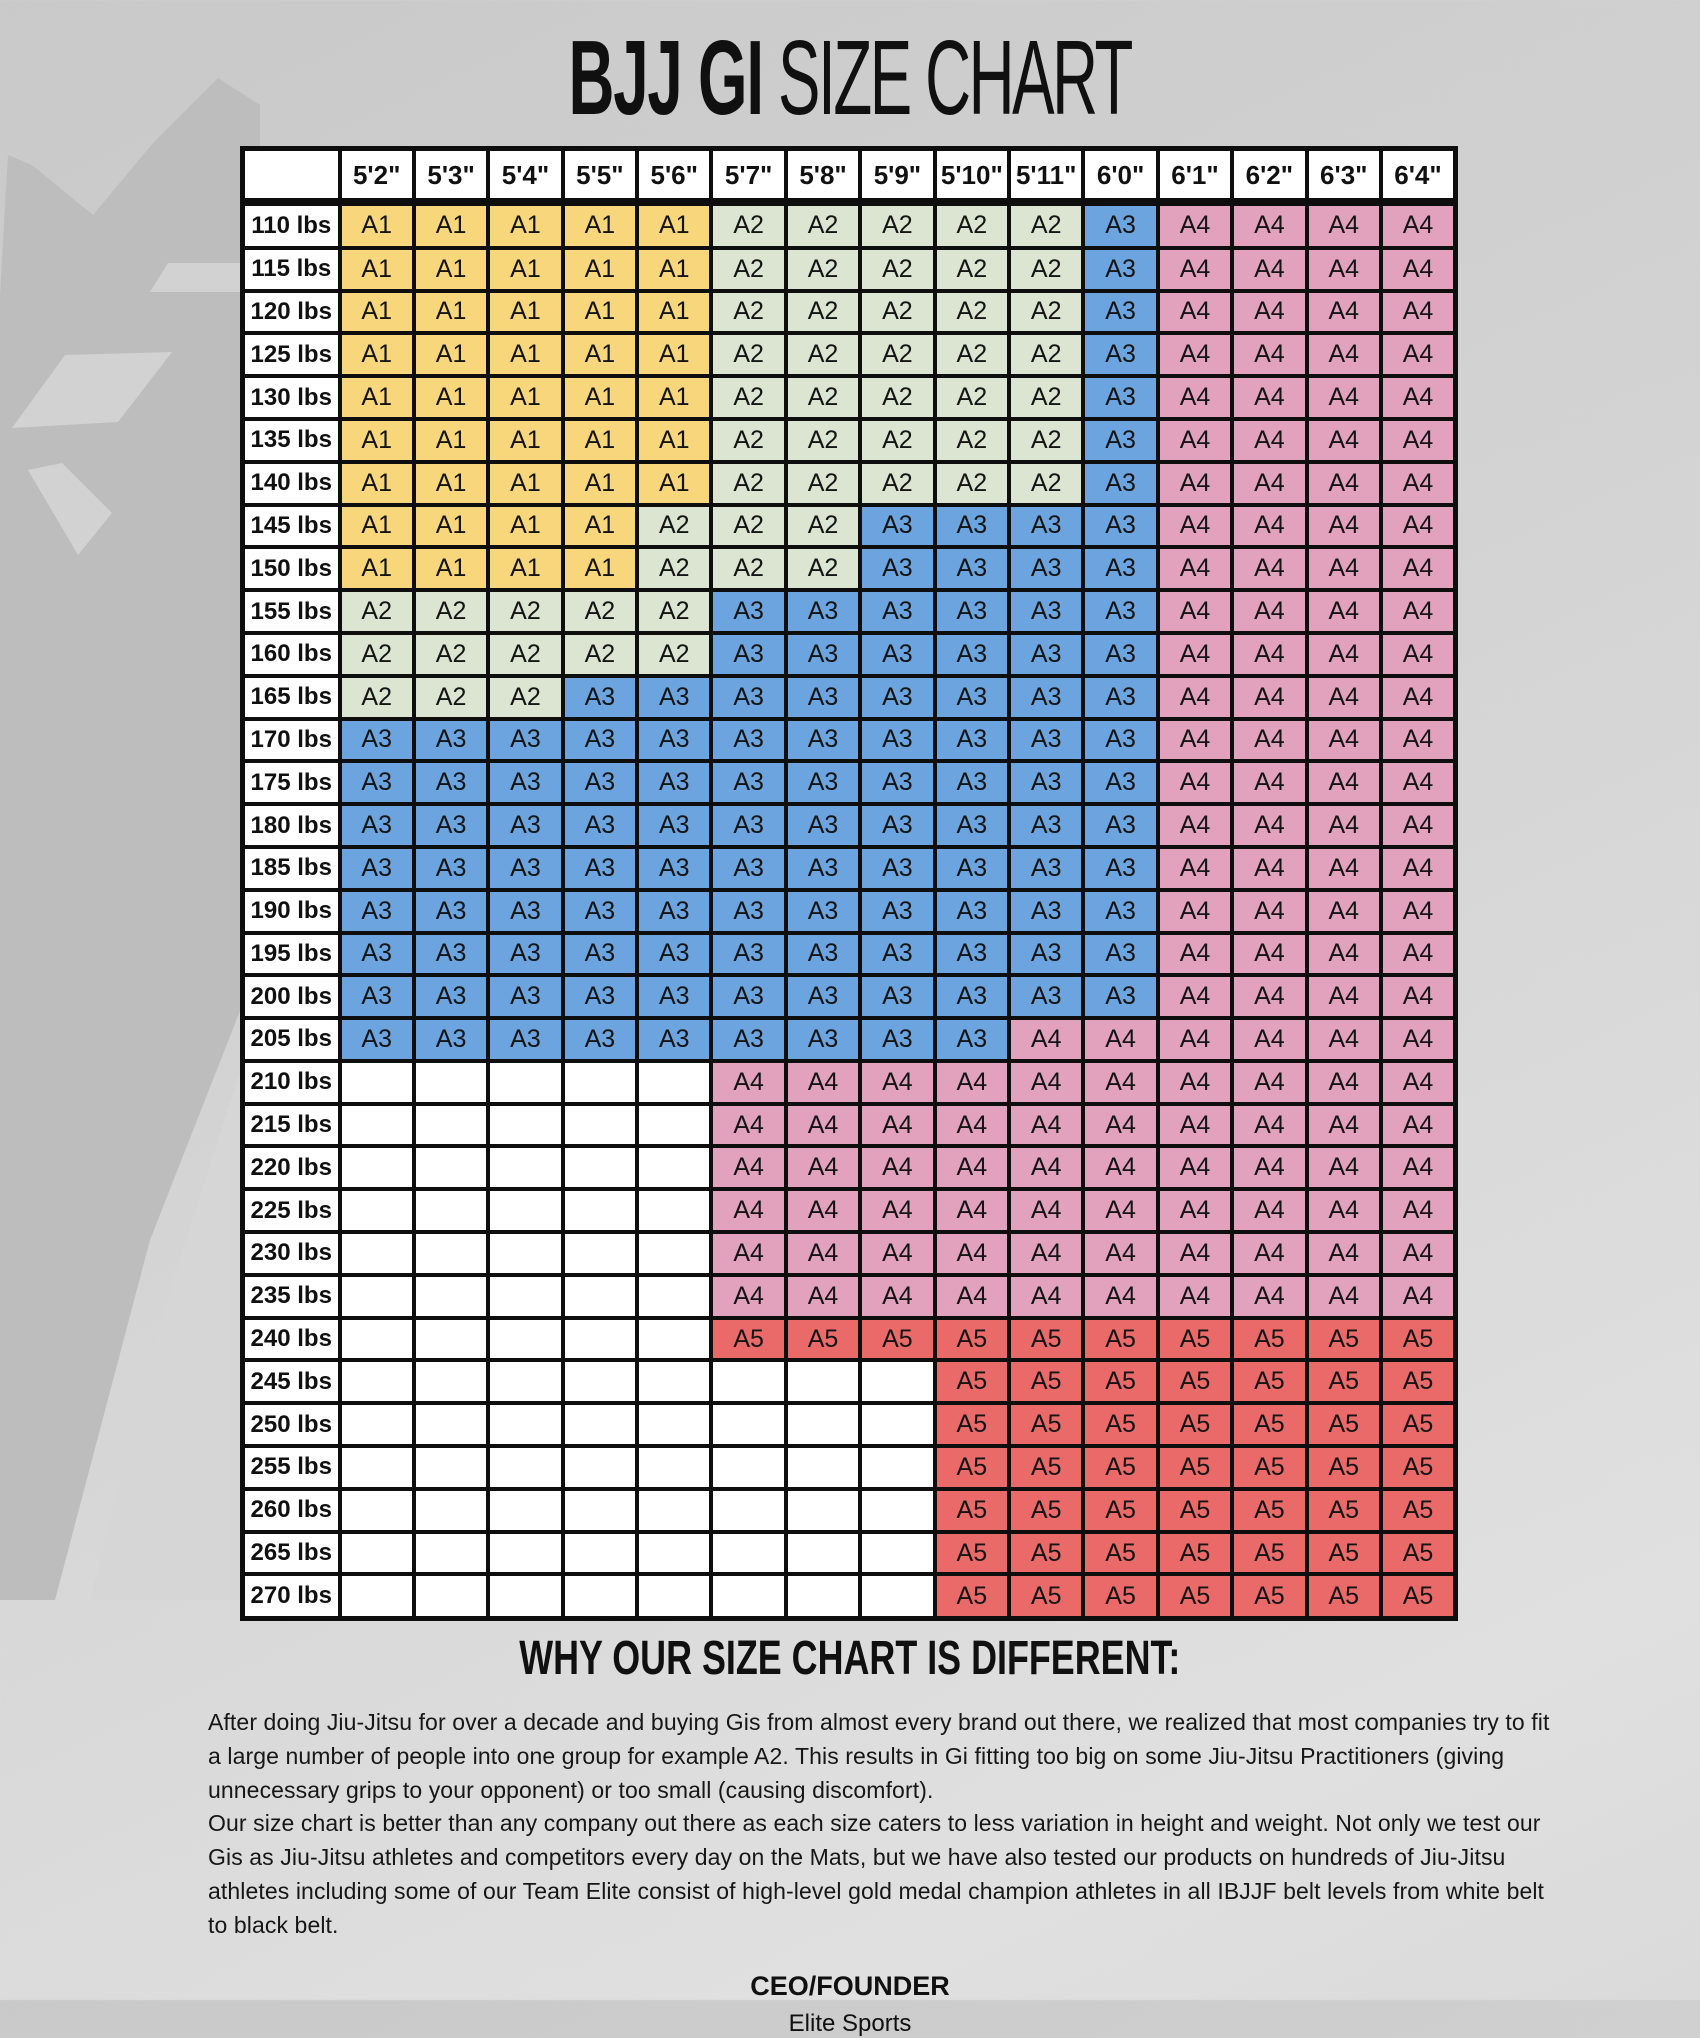  I want to click on weight-label: 270 lbs, so click(291, 1596).